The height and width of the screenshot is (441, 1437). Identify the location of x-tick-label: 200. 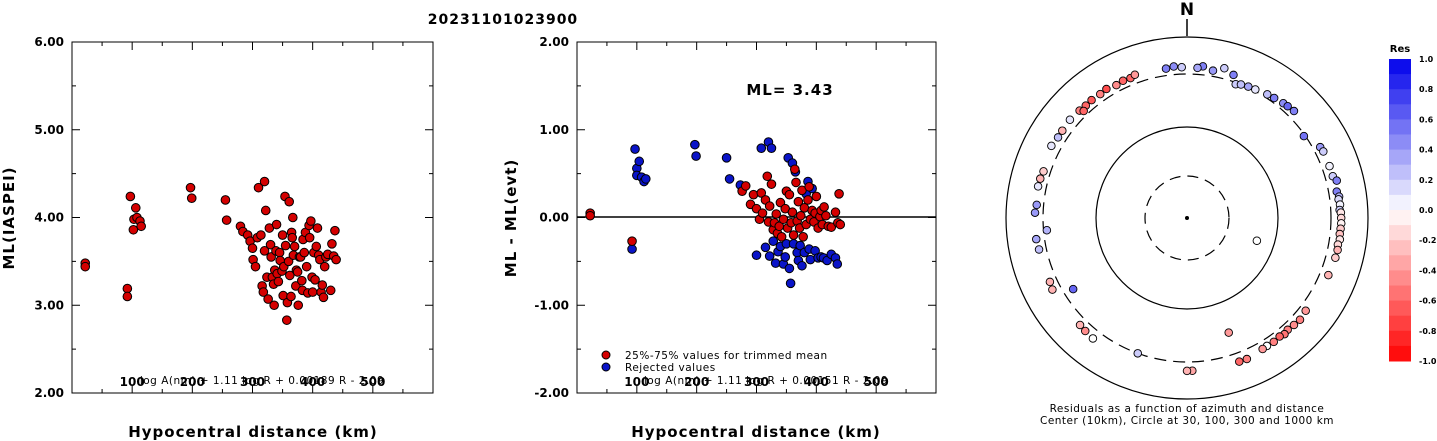
(696, 382).